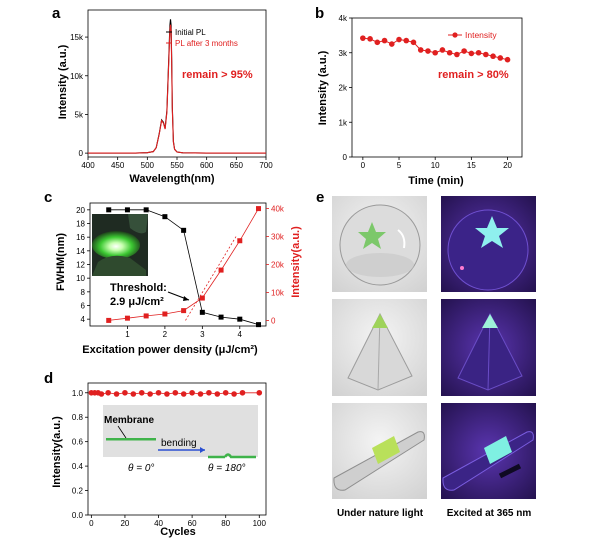 This screenshot has width=604, height=548. What do you see at coordinates (278, 237) in the screenshot?
I see `chart-c-ytick-label-right-3: 30k` at bounding box center [278, 237].